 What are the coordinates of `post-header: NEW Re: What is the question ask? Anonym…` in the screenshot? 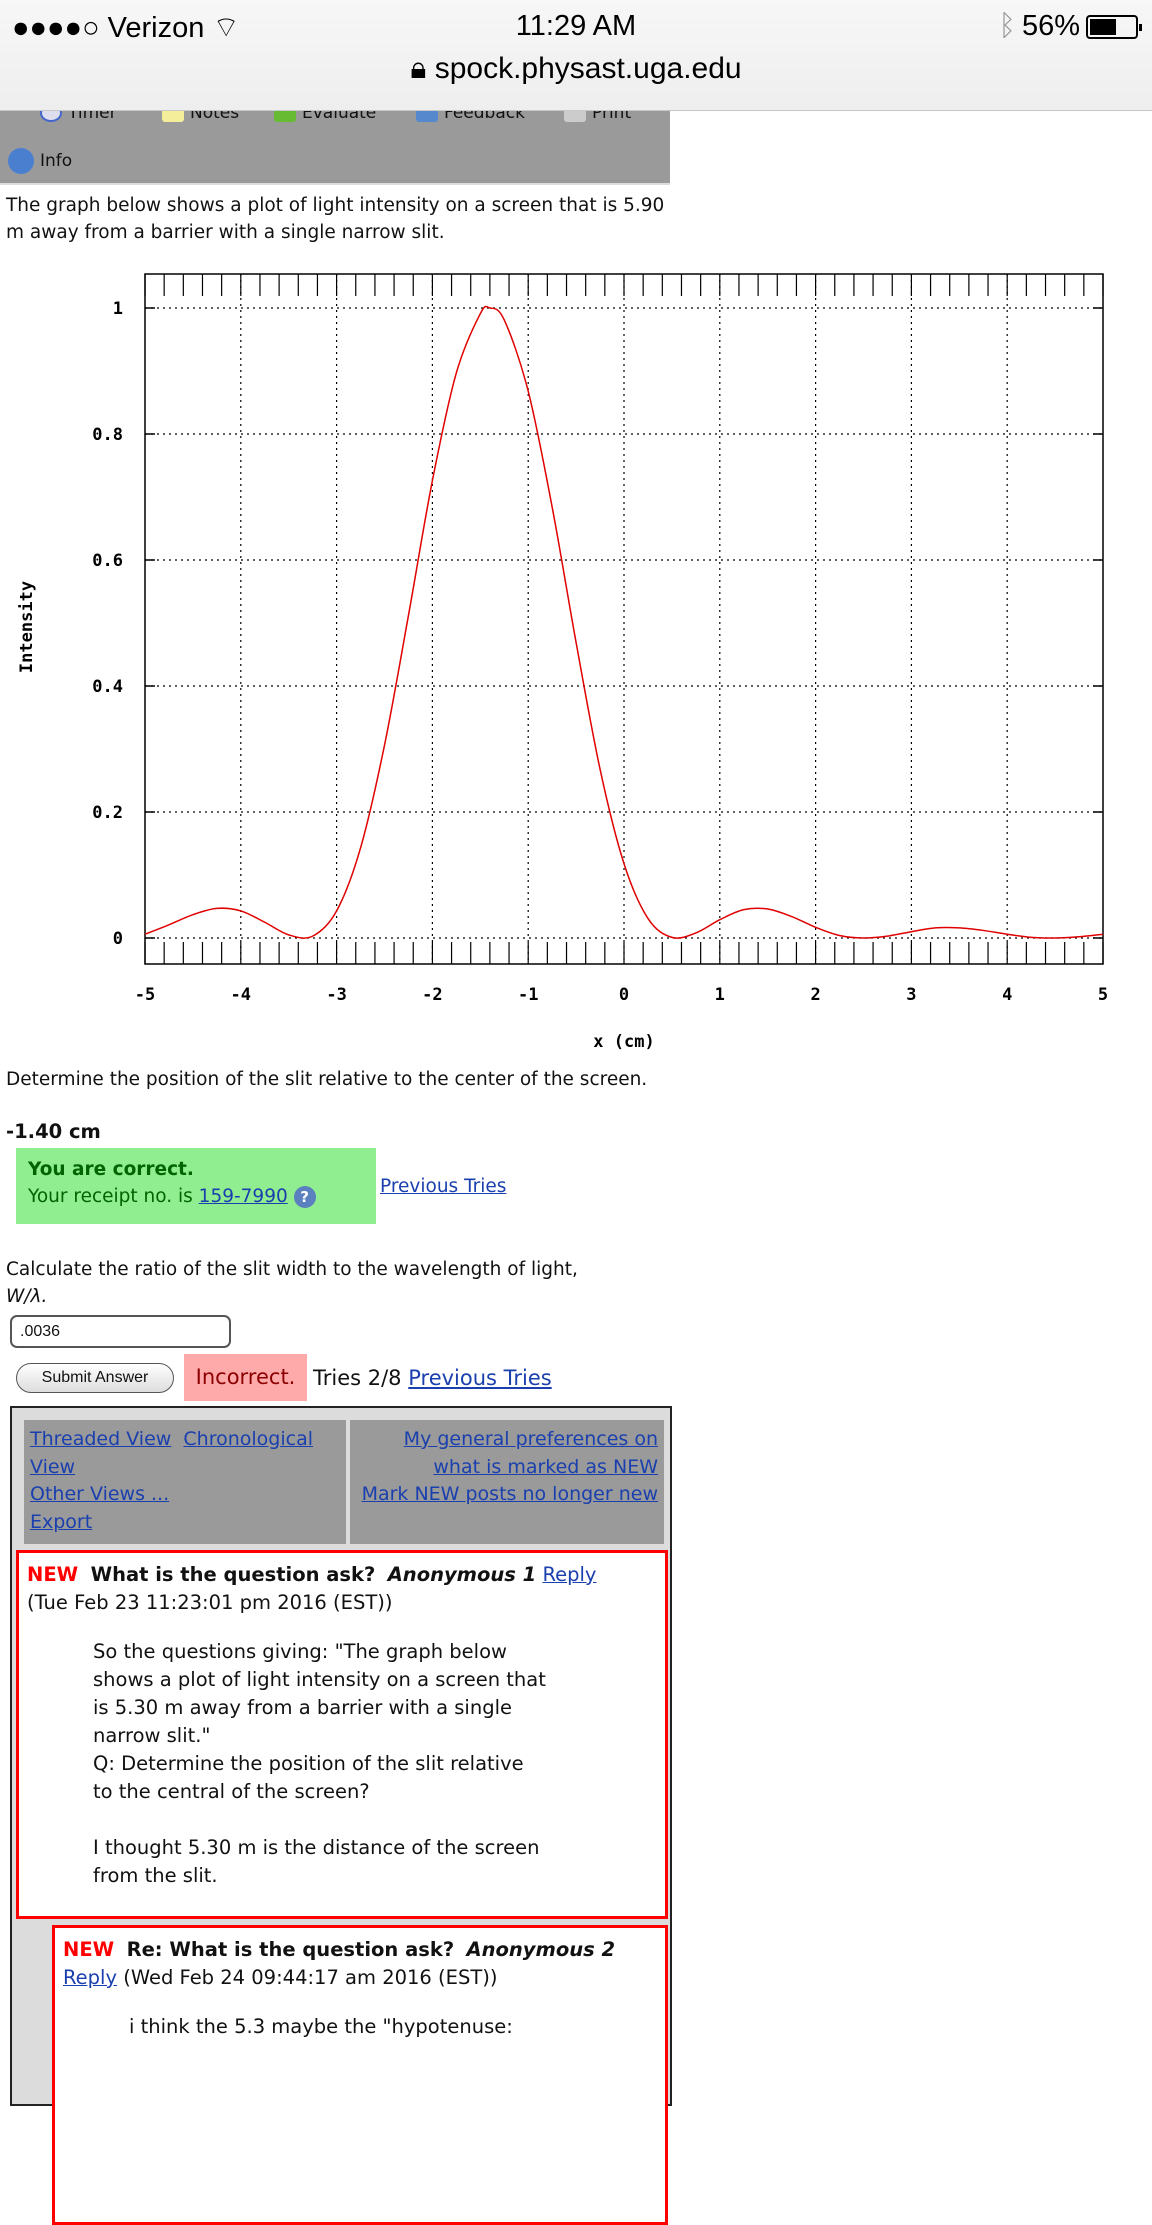 It's located at (360, 1964).